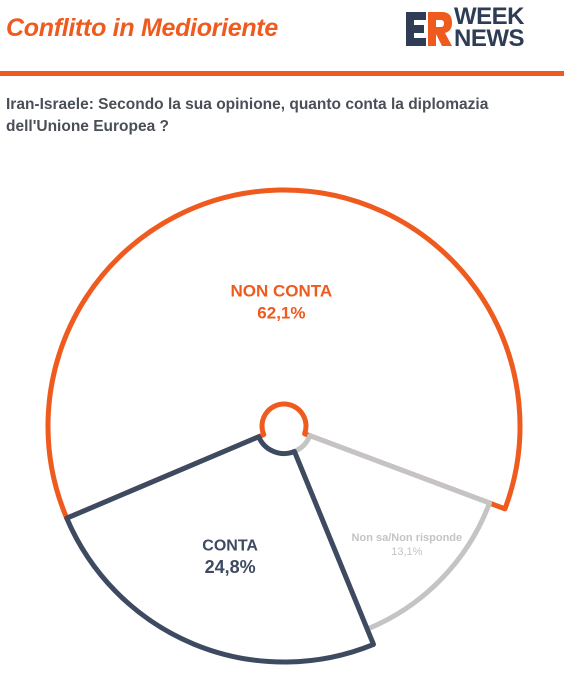 The width and height of the screenshot is (564, 696). What do you see at coordinates (142, 28) in the screenshot?
I see `page-title: Conflitto in Medioriente` at bounding box center [142, 28].